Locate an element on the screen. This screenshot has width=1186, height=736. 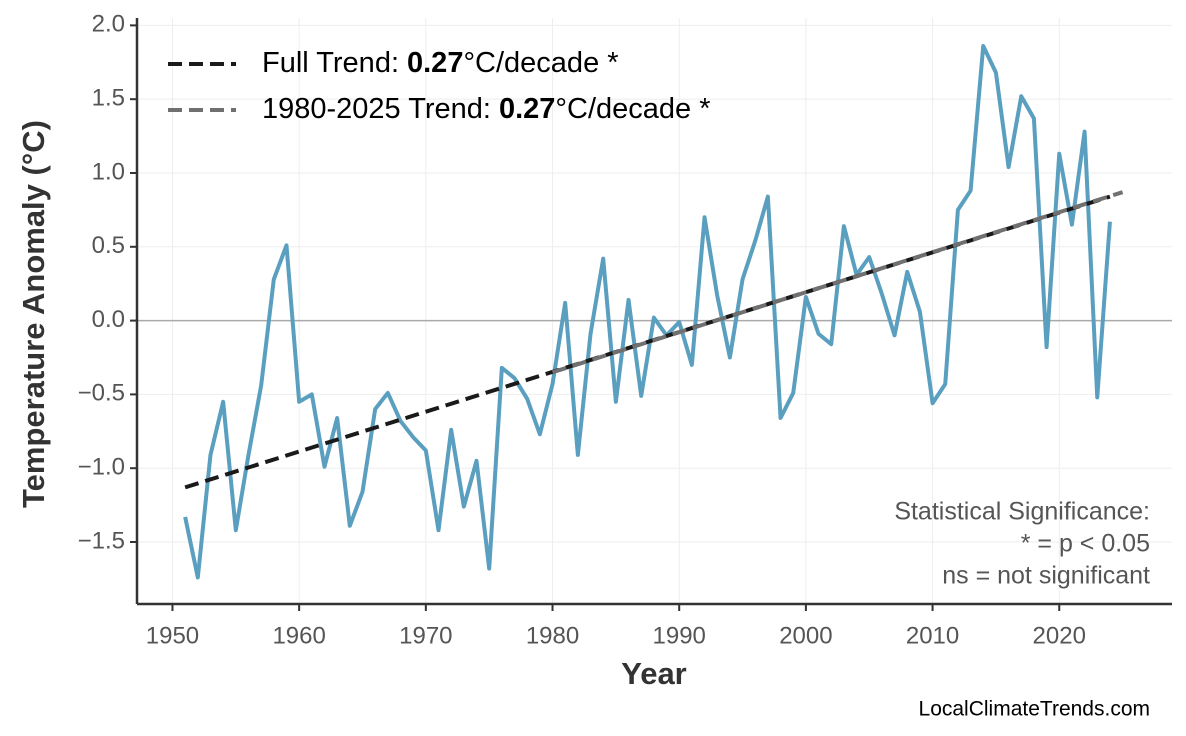
annotation: Statistical Significance: is located at coordinates (1022, 512).